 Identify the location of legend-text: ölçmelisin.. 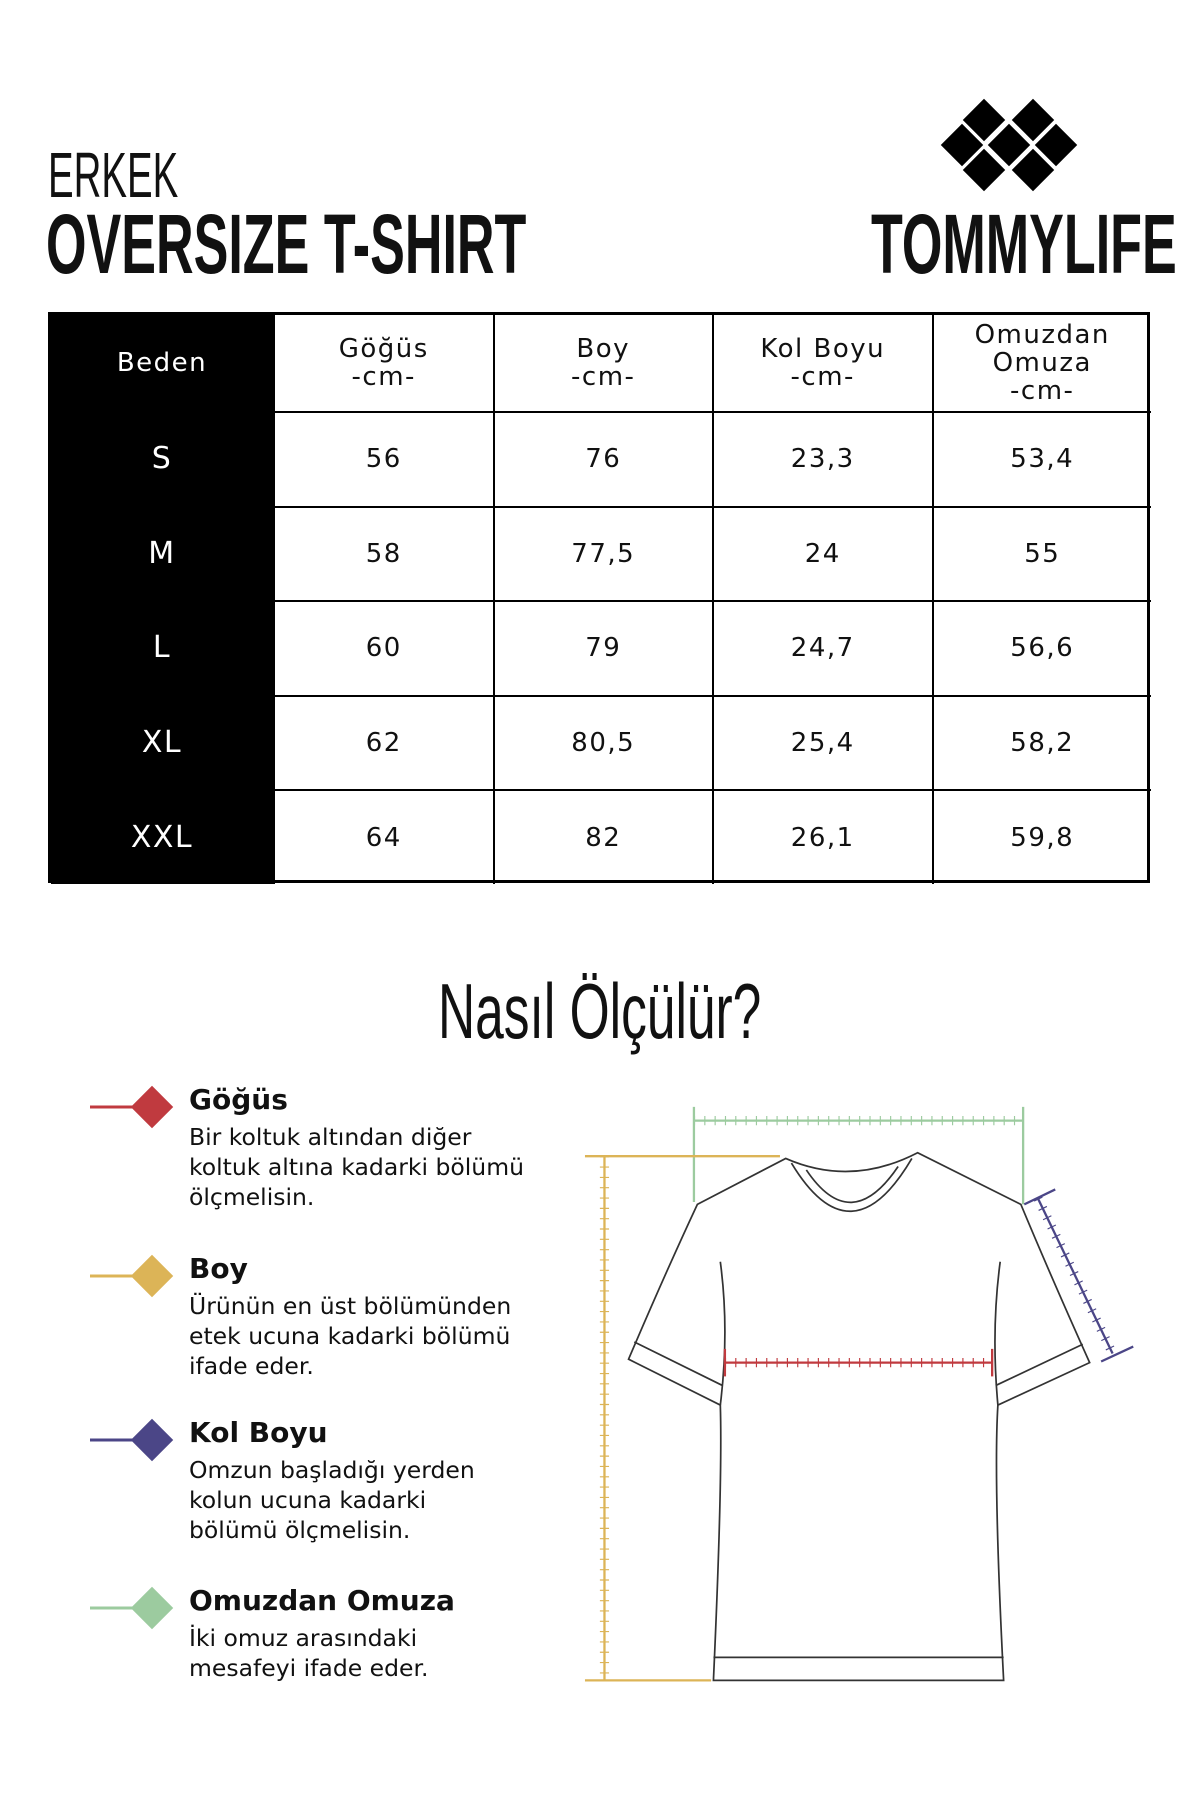
(252, 1197).